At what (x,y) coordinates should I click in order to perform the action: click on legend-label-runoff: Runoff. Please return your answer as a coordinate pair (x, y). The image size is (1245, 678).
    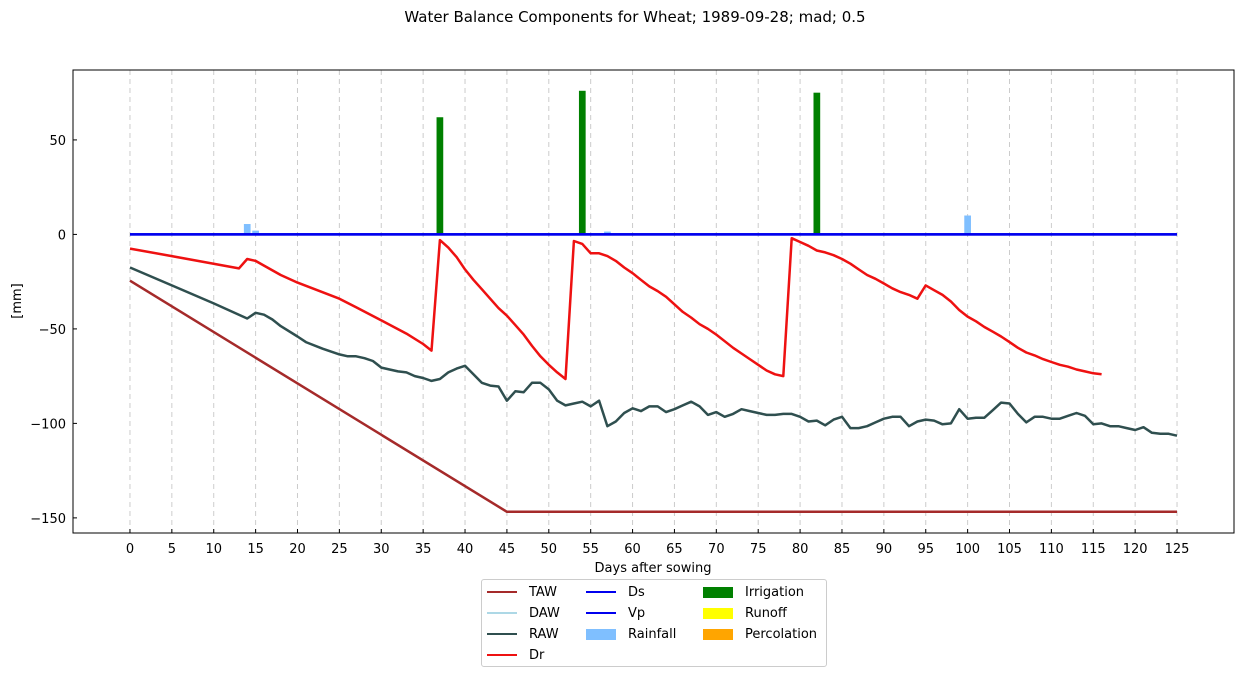
    Looking at the image, I should click on (766, 613).